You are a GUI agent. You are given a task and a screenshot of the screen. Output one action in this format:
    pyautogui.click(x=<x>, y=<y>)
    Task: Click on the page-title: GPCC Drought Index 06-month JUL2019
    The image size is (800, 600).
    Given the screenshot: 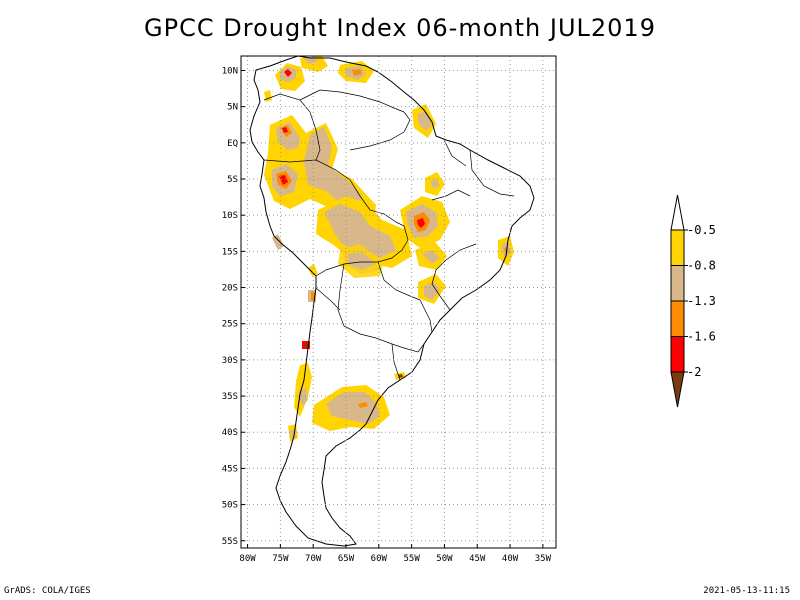 What is the action you would take?
    pyautogui.click(x=400, y=28)
    